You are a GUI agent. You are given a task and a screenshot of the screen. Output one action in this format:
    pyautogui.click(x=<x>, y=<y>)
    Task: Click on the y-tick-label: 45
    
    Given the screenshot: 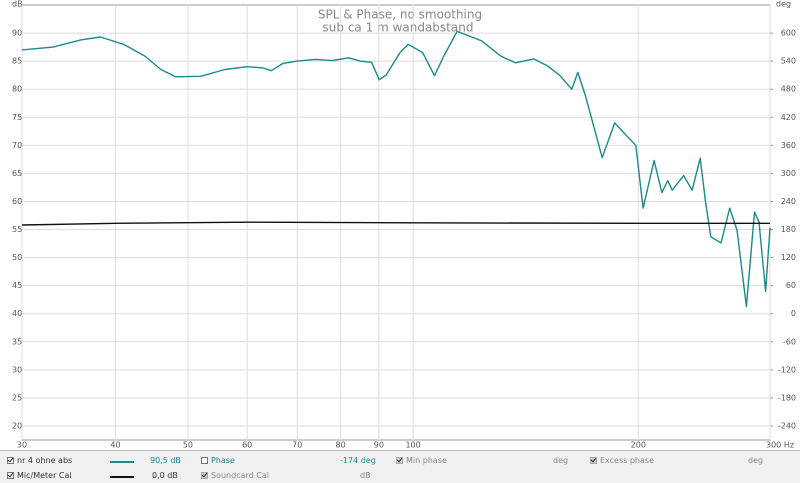 What is the action you would take?
    pyautogui.click(x=17, y=285)
    